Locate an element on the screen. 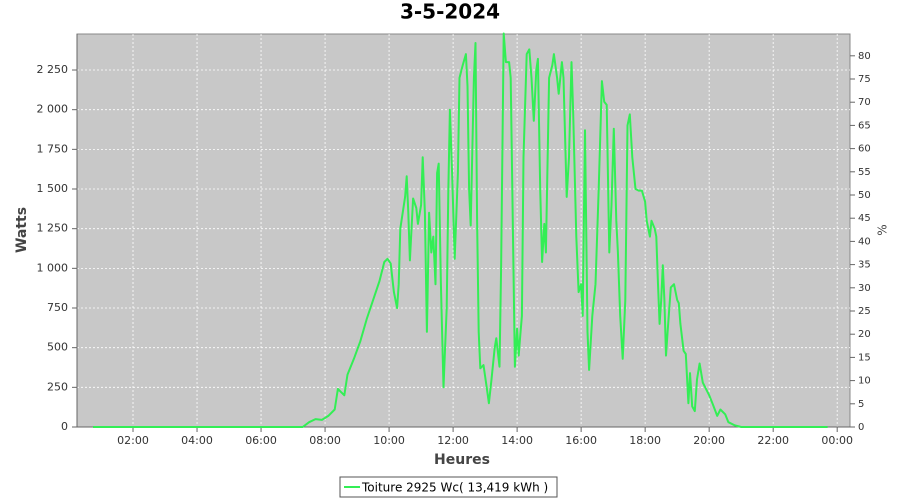 The height and width of the screenshot is (500, 900). y-tick-label: 1 750 is located at coordinates (53, 148).